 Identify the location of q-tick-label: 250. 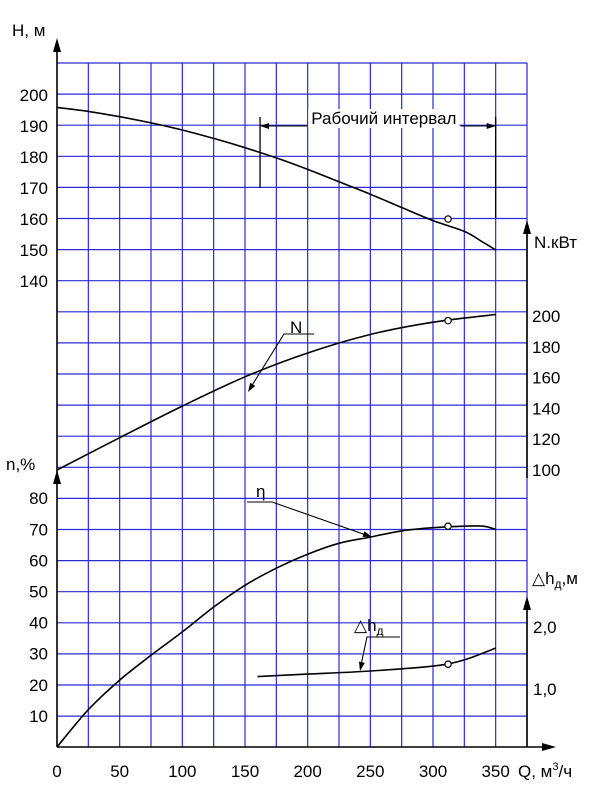
(370, 771).